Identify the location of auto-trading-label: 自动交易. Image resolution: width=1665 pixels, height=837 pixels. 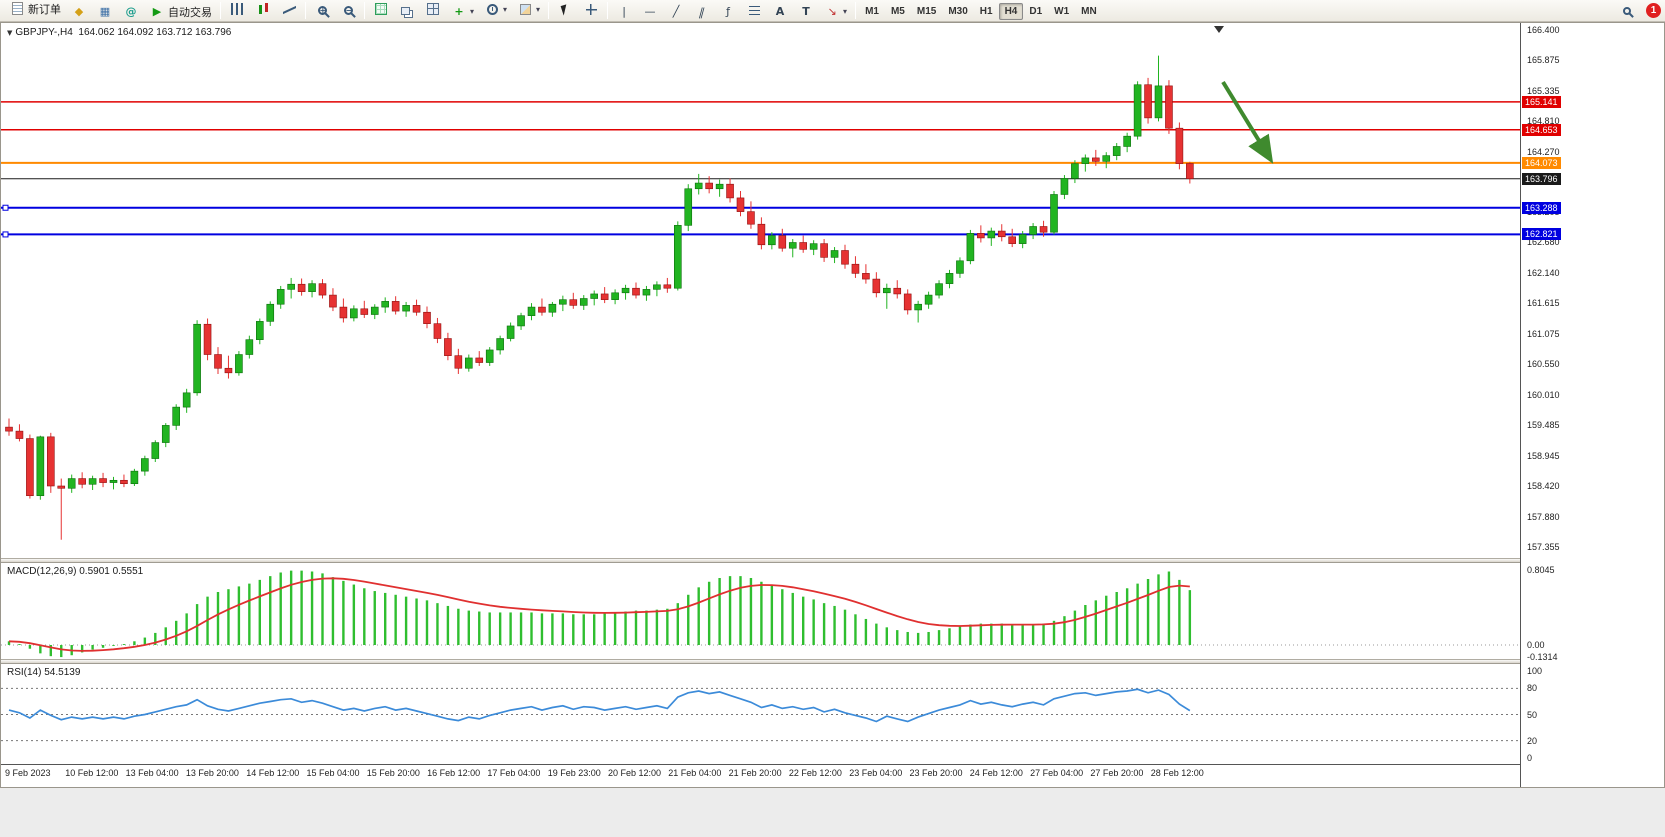
(190, 12).